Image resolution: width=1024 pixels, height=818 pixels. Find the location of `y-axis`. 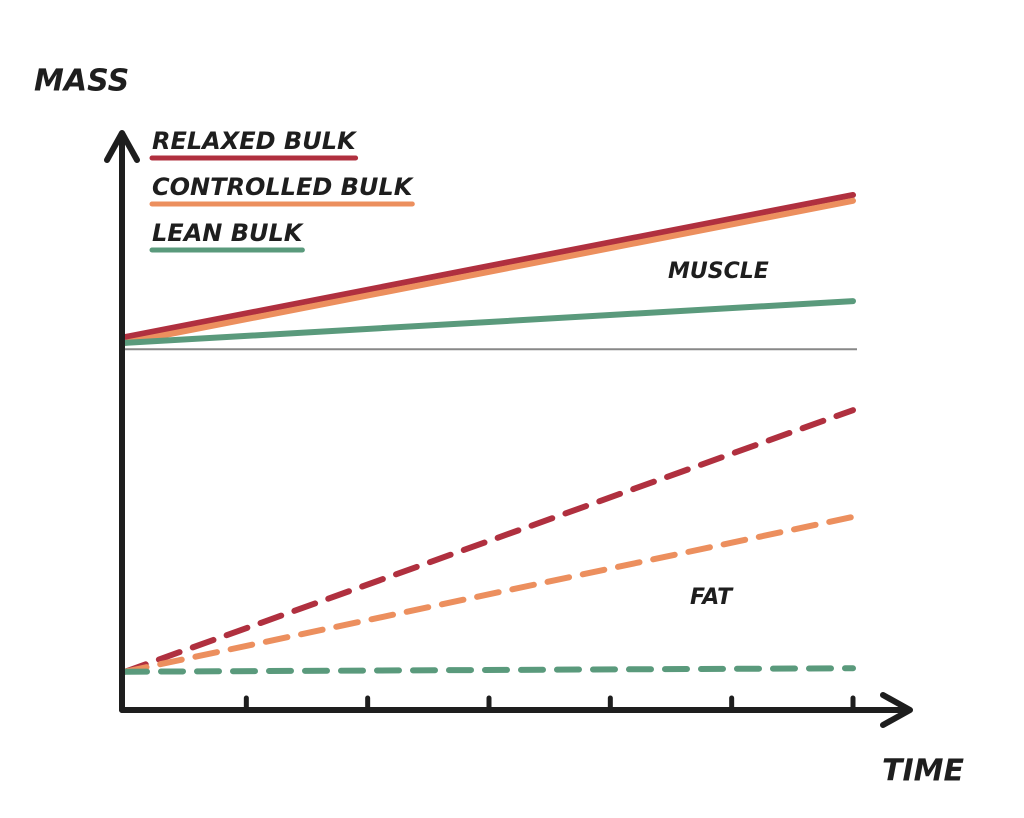

y-axis is located at coordinates (122, 421).